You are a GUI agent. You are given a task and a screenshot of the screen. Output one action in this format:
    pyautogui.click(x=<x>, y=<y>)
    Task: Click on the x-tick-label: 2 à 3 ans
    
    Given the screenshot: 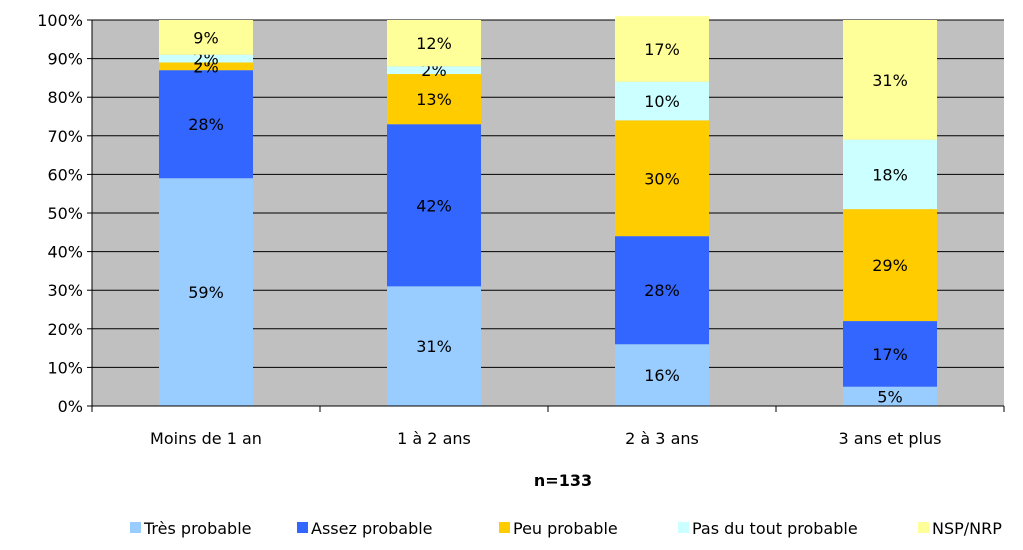 What is the action you would take?
    pyautogui.click(x=662, y=438)
    